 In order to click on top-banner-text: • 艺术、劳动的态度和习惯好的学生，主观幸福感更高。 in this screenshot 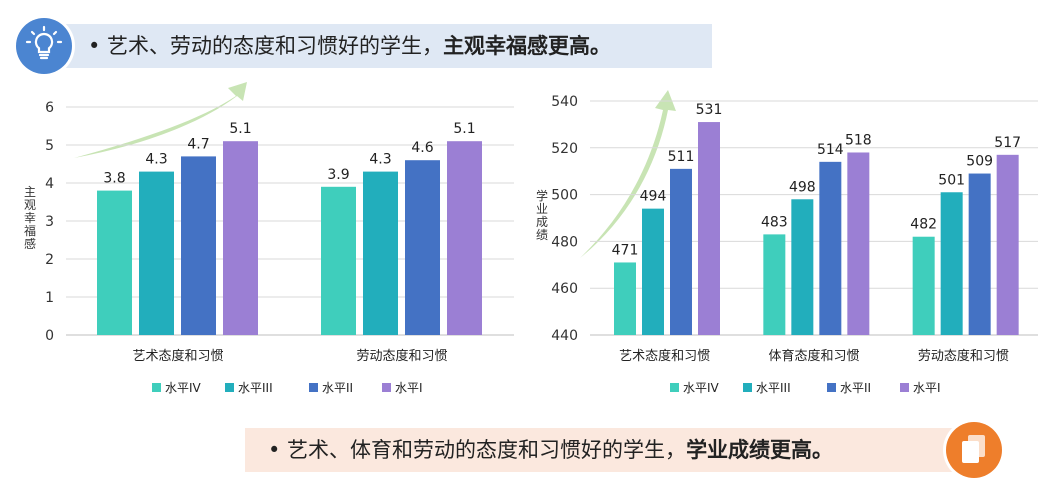, I will do `click(349, 46)`.